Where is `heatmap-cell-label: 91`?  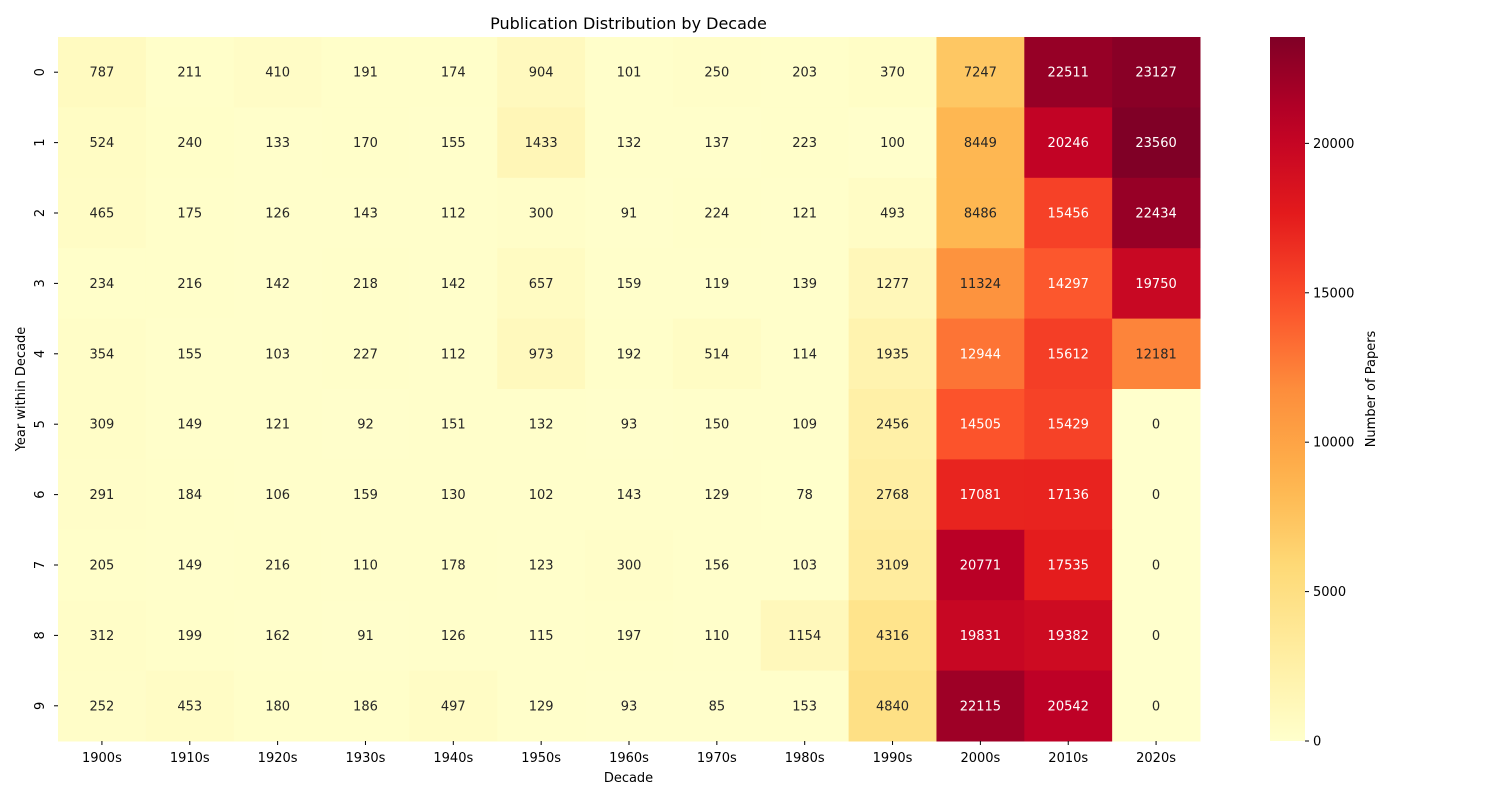
heatmap-cell-label: 91 is located at coordinates (629, 214).